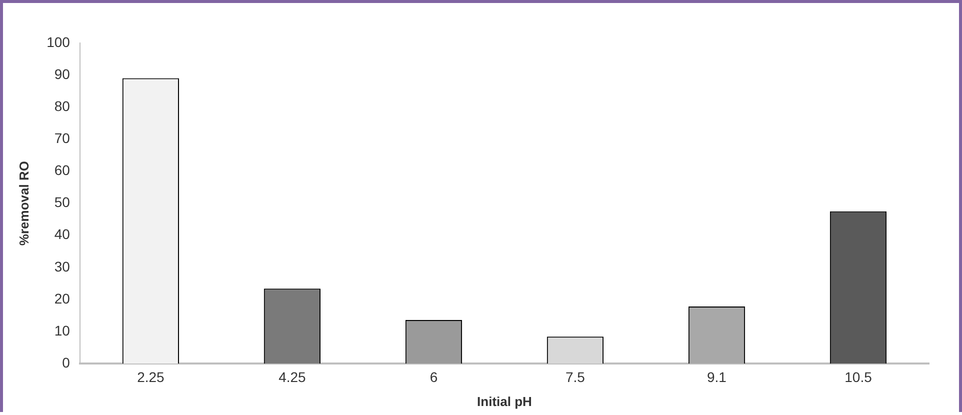  I want to click on y-tick-label: 100, so click(58, 42).